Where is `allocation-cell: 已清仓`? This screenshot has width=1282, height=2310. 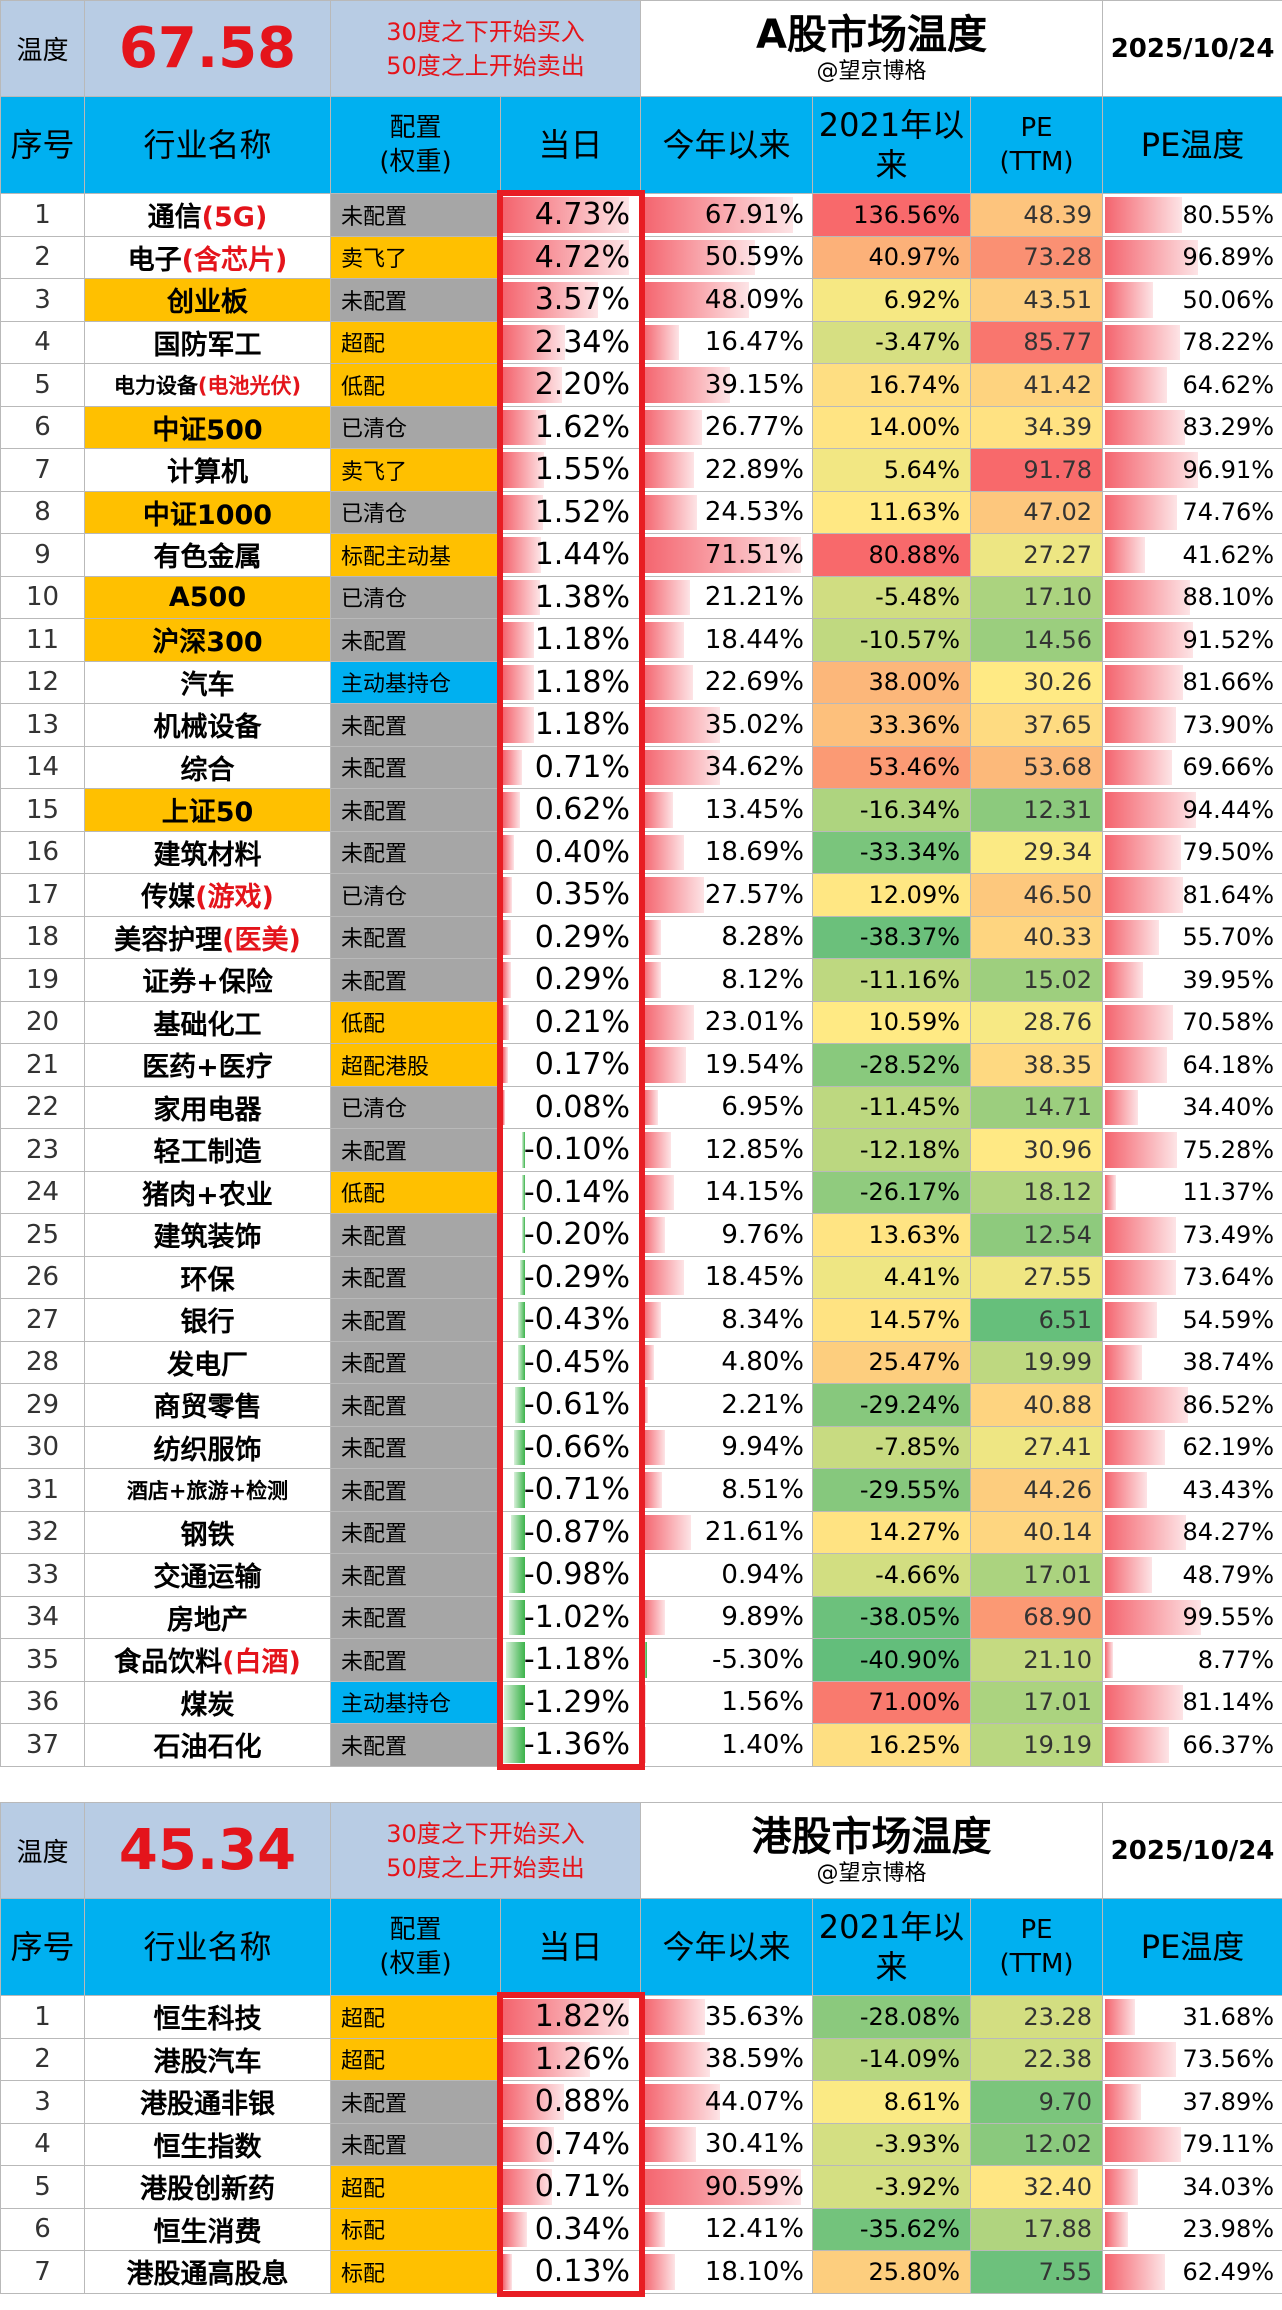
allocation-cell: 已清仓 is located at coordinates (415, 597).